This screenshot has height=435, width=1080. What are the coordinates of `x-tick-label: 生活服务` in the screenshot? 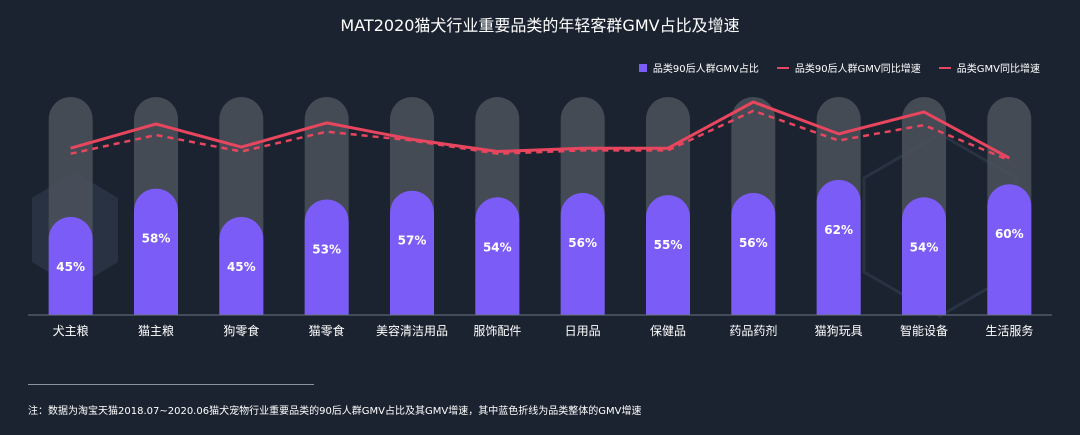 It's located at (1009, 330).